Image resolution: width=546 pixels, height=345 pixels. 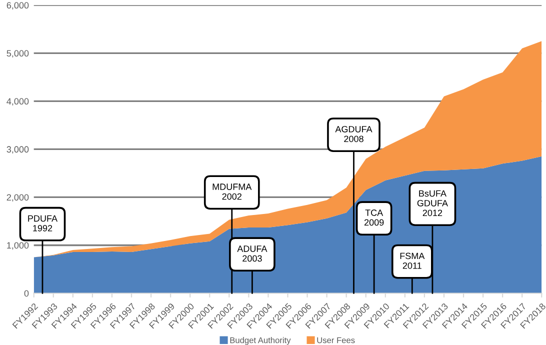 What do you see at coordinates (26, 293) in the screenshot?
I see `y-tick-label: 0` at bounding box center [26, 293].